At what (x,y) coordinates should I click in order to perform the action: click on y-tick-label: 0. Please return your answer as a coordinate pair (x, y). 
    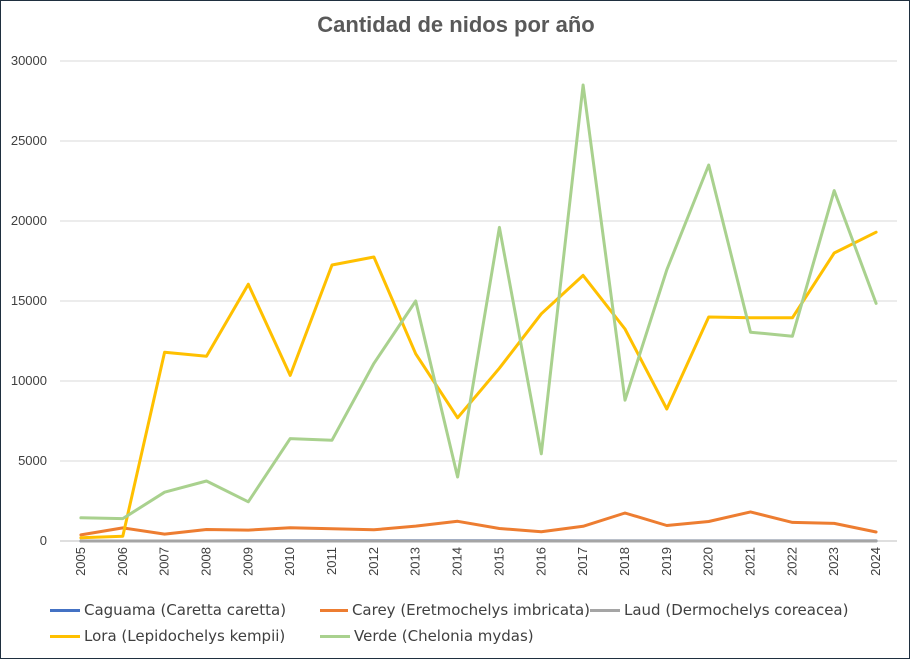
    Looking at the image, I should click on (43, 540).